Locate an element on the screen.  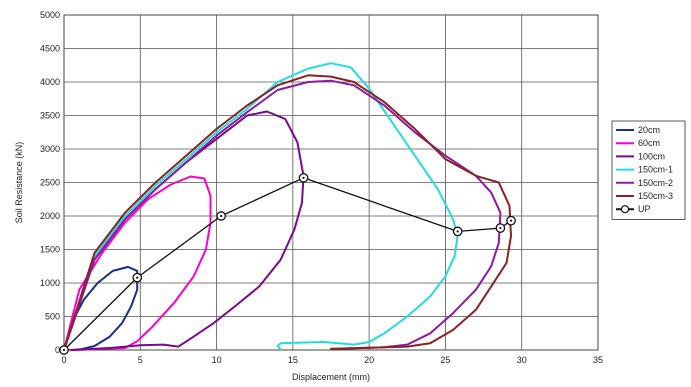
legend-item: 150cm-3 is located at coordinates (644, 196).